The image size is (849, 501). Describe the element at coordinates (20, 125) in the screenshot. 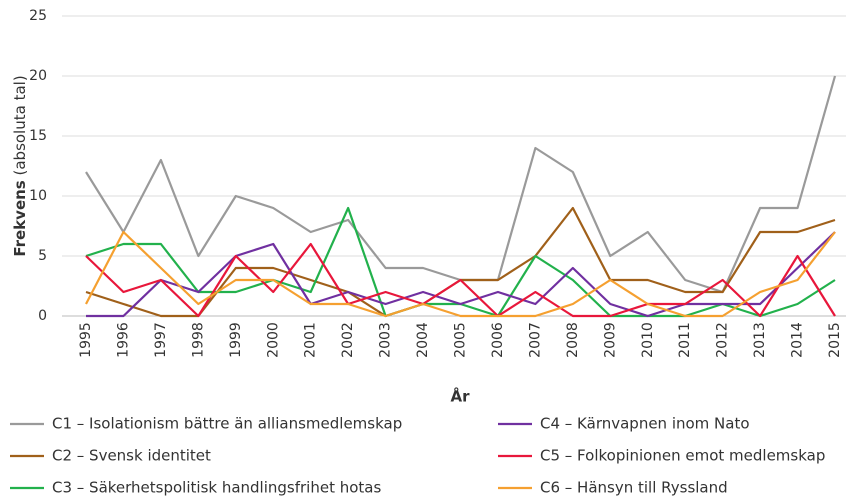

I see `y-label-normal: (absoluta tal)` at that location.